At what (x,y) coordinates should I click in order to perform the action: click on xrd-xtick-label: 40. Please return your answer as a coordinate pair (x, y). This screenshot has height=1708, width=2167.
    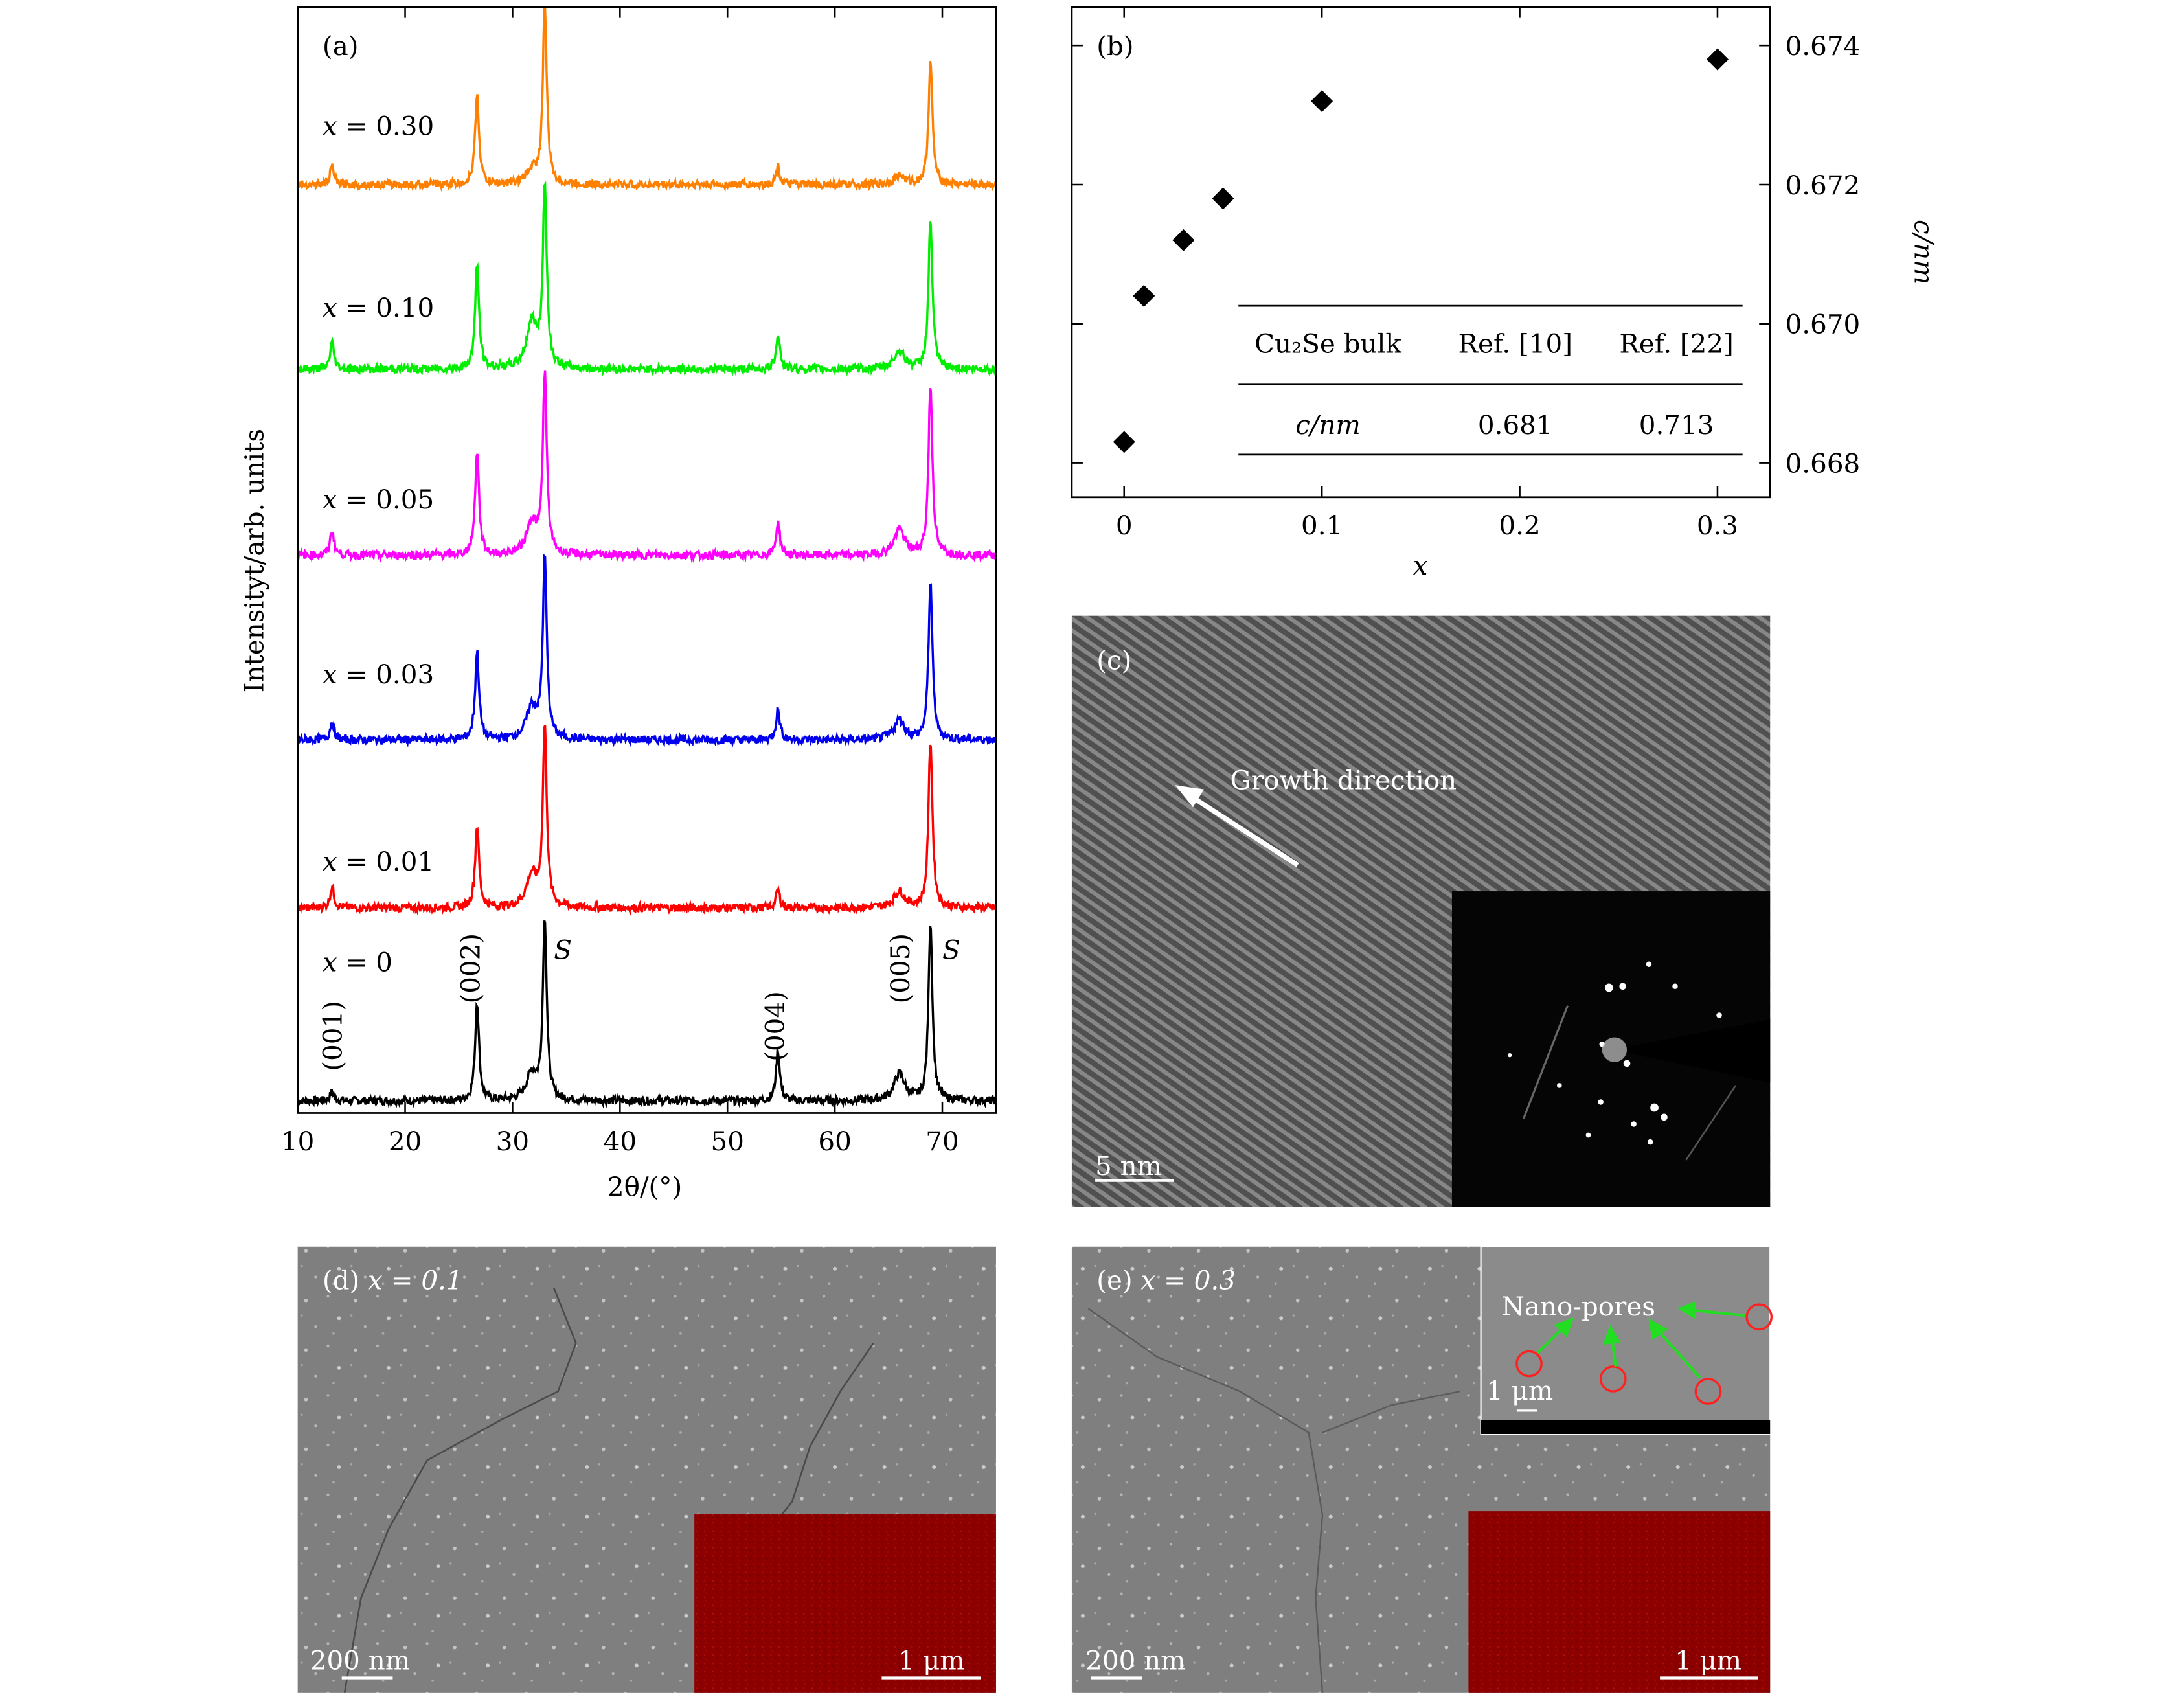
    Looking at the image, I should click on (620, 1141).